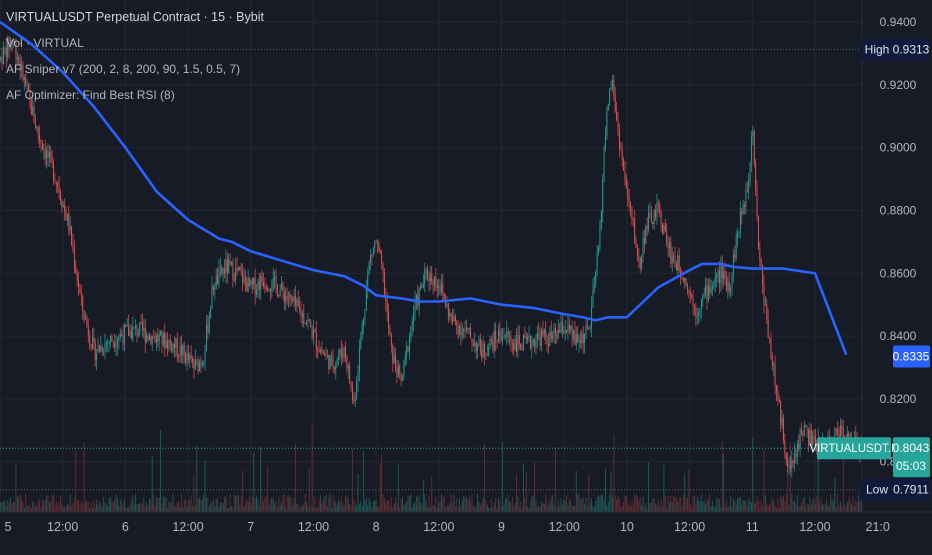  I want to click on indicator-volume: Vol · VIRTUAL, so click(45, 43).